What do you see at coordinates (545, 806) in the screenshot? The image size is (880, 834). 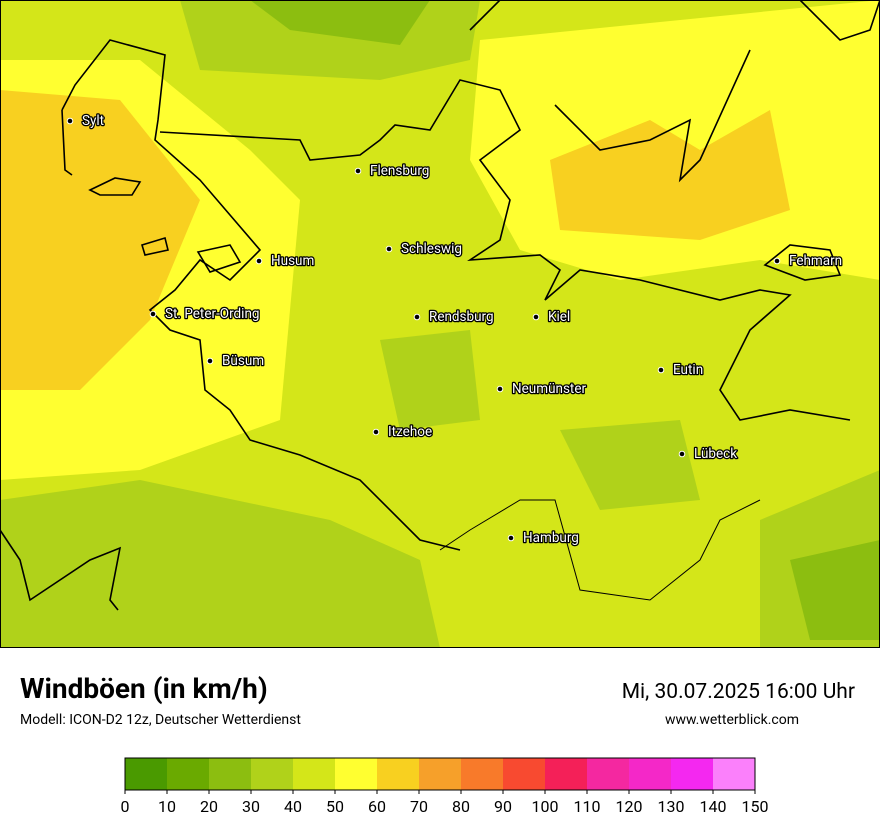 I see `tick-label: 100` at bounding box center [545, 806].